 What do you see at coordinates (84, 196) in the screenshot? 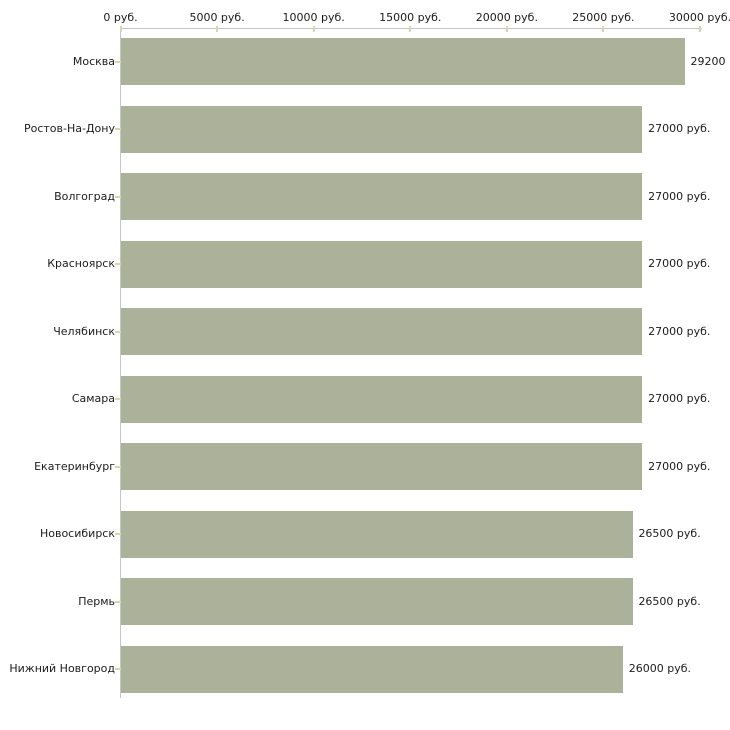
I see `category-label: Волгоград` at bounding box center [84, 196].